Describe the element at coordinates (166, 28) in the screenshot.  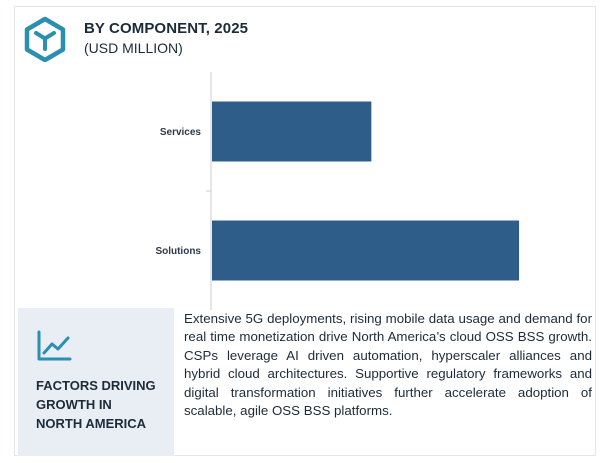
I see `chart-title: BY COMPONENT, 2025` at that location.